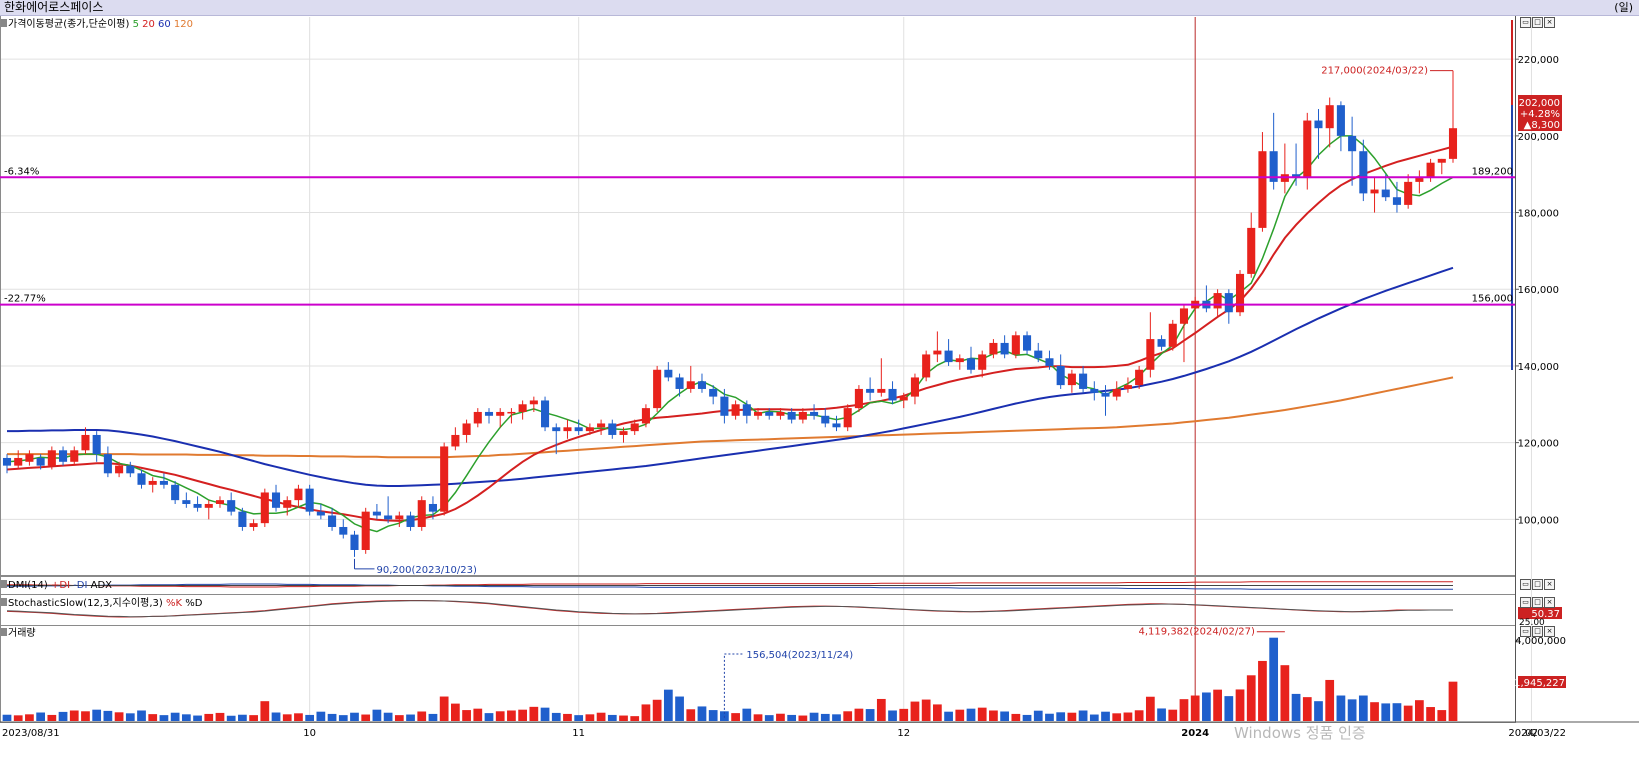  What do you see at coordinates (1300, 733) in the screenshot?
I see `watermark: Windows 정품 인증` at bounding box center [1300, 733].